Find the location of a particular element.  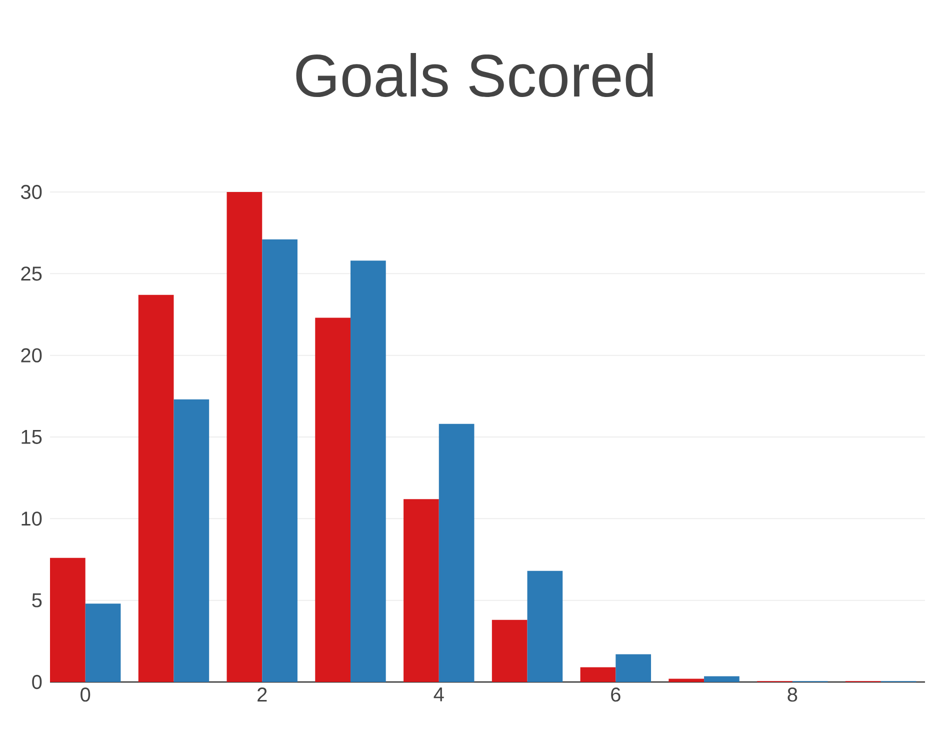

x-tick-label: 0 is located at coordinates (85, 695).